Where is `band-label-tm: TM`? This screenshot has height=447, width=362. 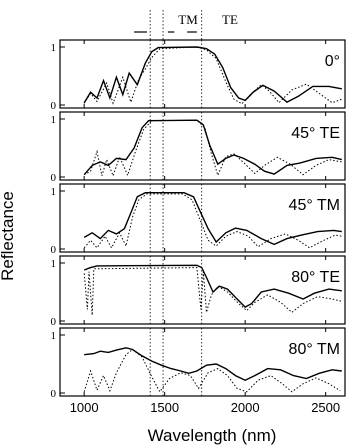 band-label-tm: TM is located at coordinates (188, 19).